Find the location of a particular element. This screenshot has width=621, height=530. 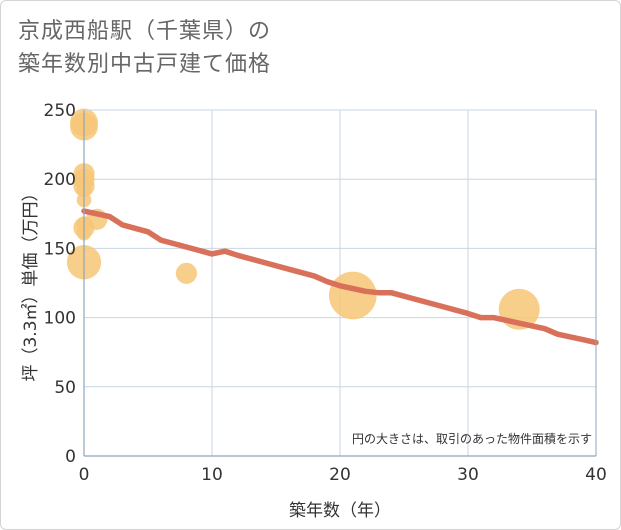

chart-title-line-1: 京成西船駅（千葉県）の is located at coordinates (145, 31).